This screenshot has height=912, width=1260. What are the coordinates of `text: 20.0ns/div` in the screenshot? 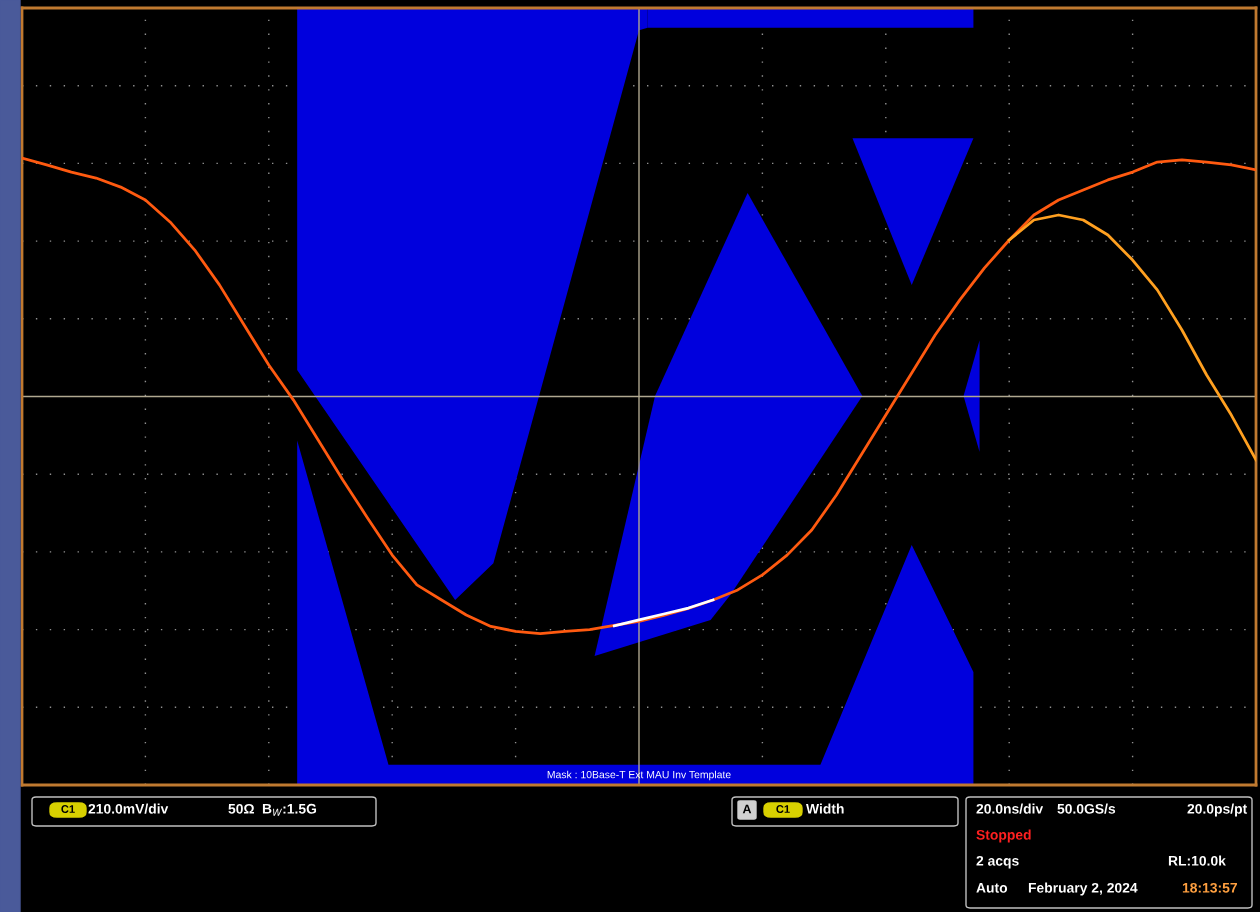 It's located at (1010, 808).